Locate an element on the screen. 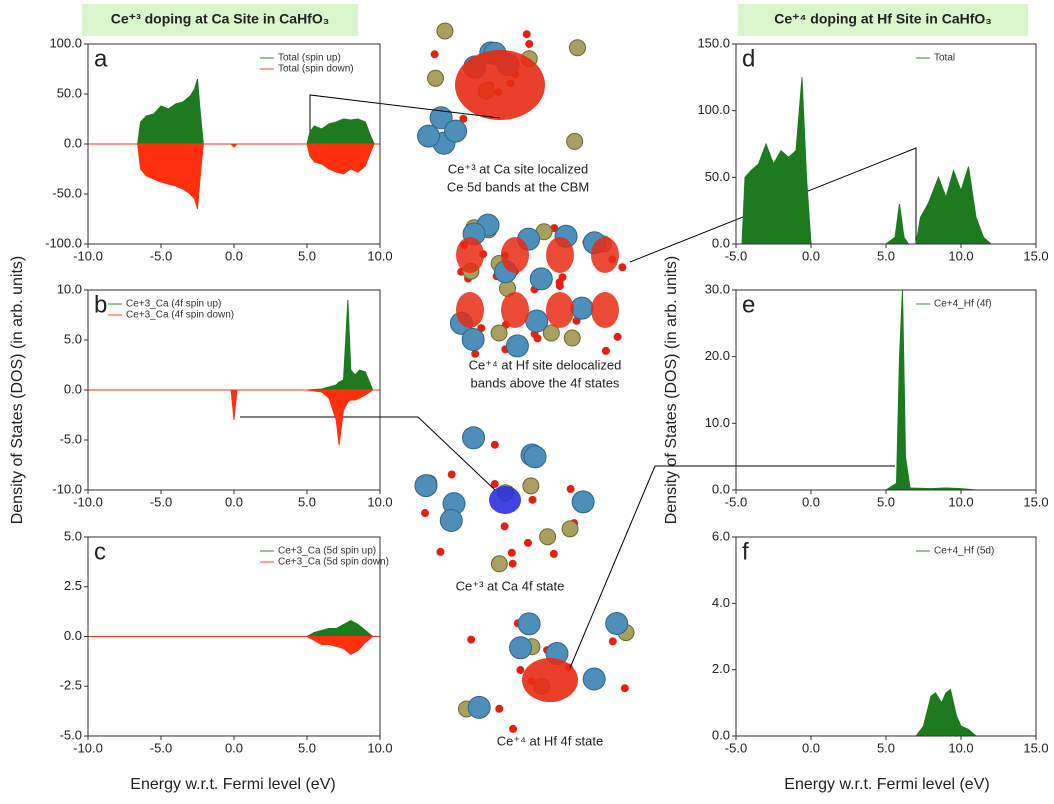 The width and height of the screenshot is (1054, 804). legend-label: Total is located at coordinates (944, 58).